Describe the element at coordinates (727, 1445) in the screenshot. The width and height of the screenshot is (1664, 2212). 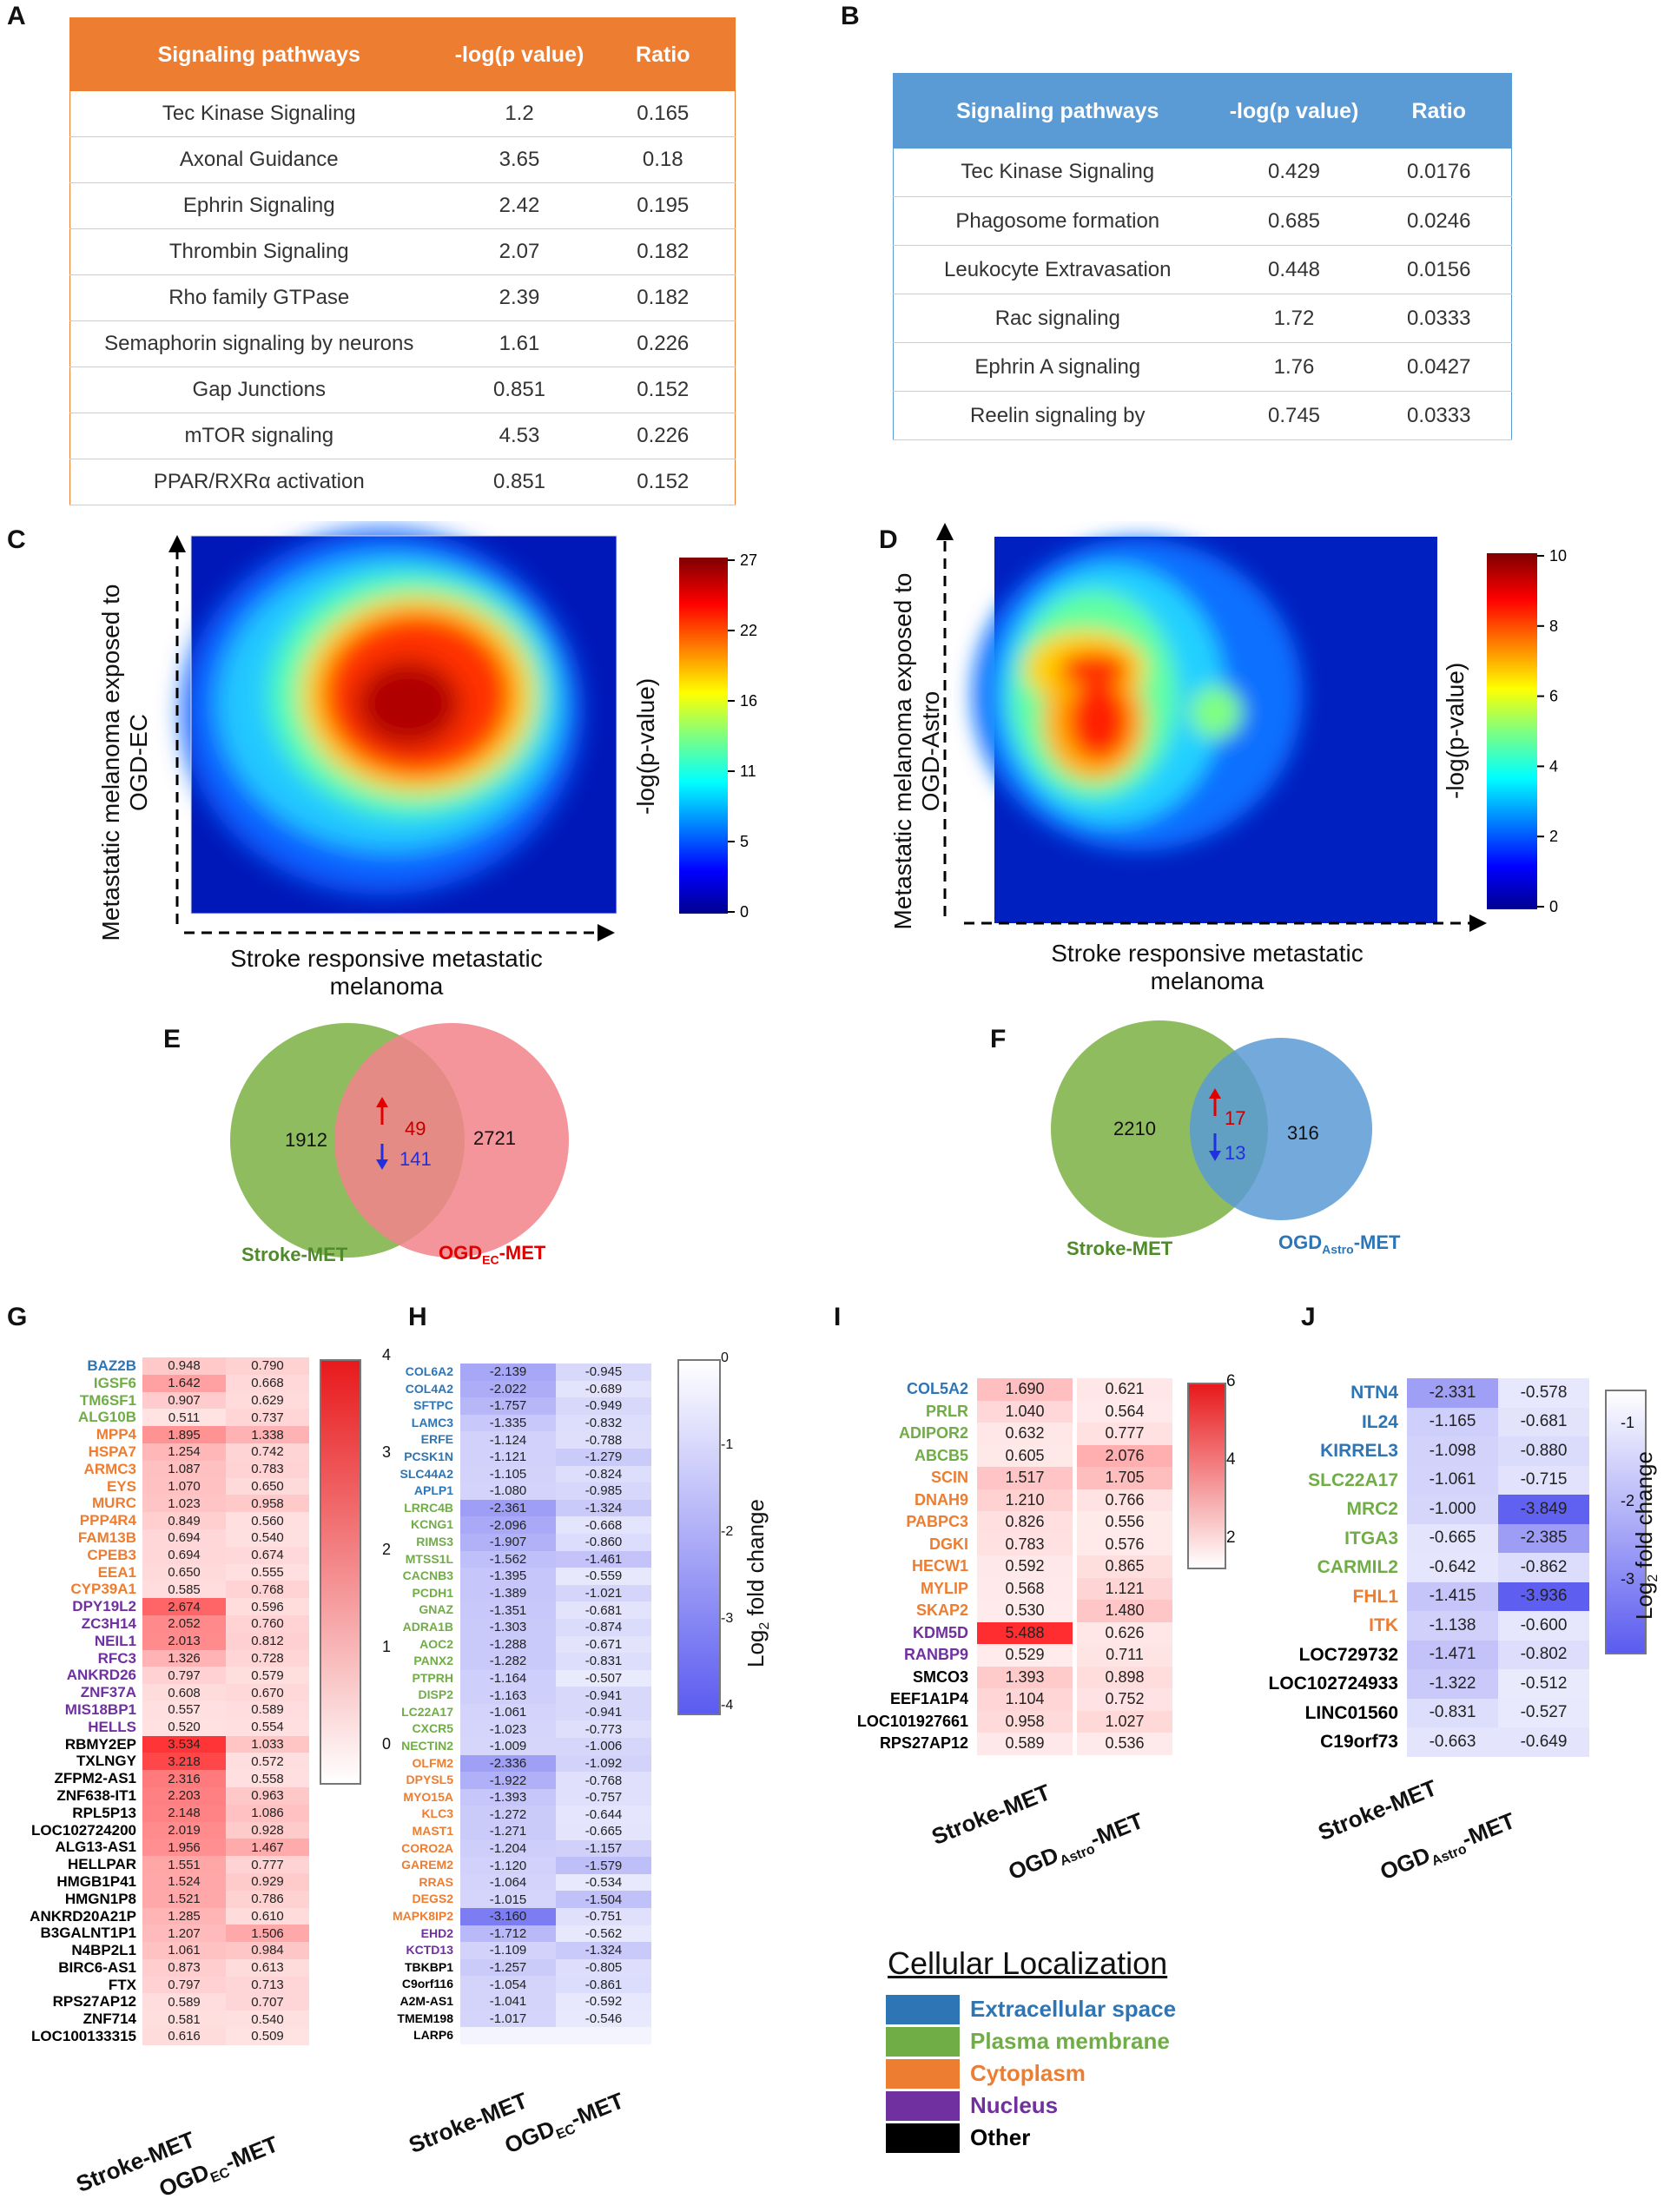
I see `colorbar-tick-label: -1` at that location.